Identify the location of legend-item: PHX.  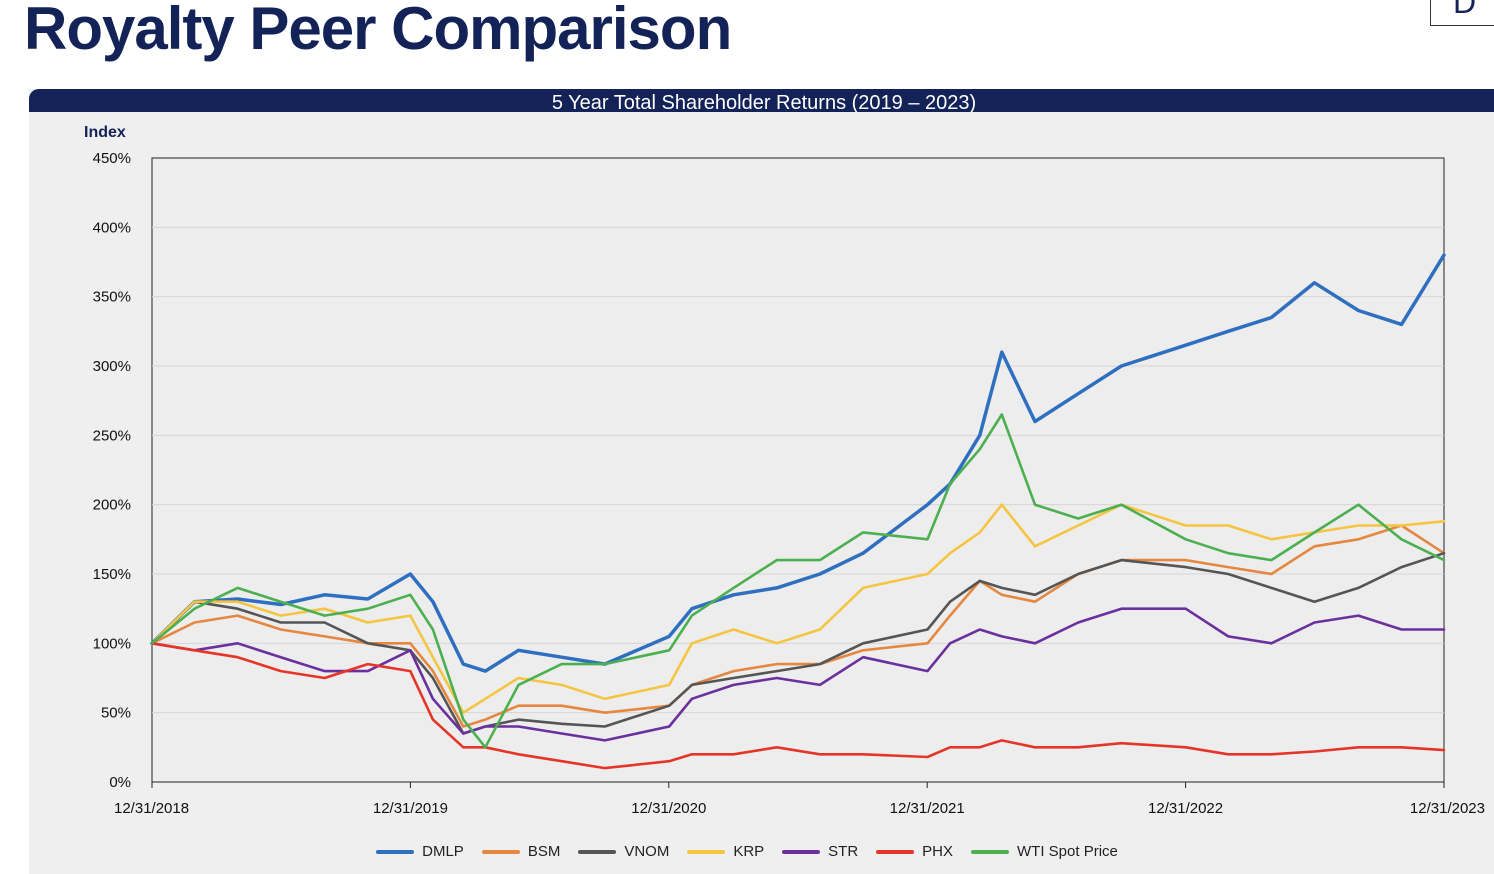
(914, 851).